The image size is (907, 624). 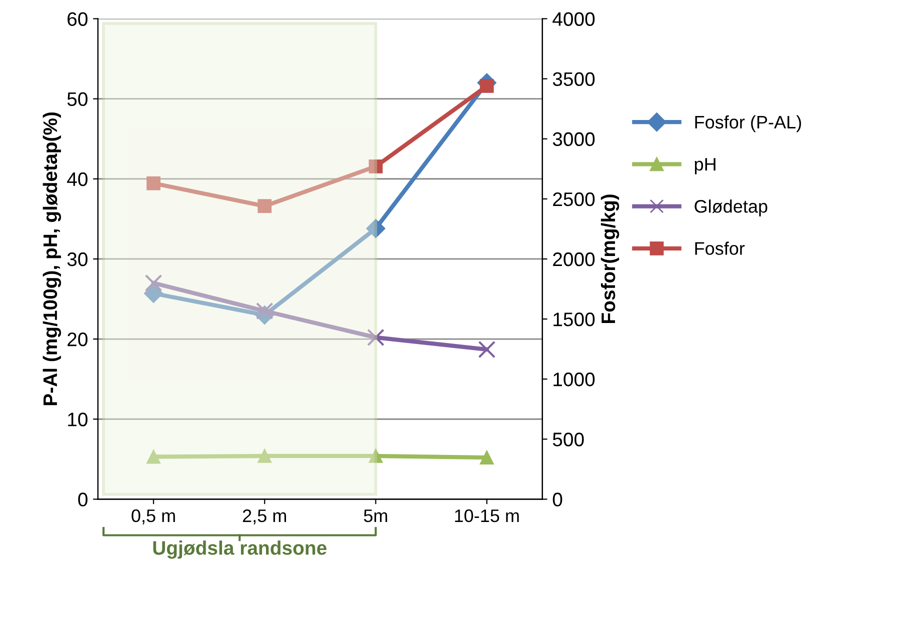 What do you see at coordinates (78, 19) in the screenshot?
I see `y-tick-label: 60` at bounding box center [78, 19].